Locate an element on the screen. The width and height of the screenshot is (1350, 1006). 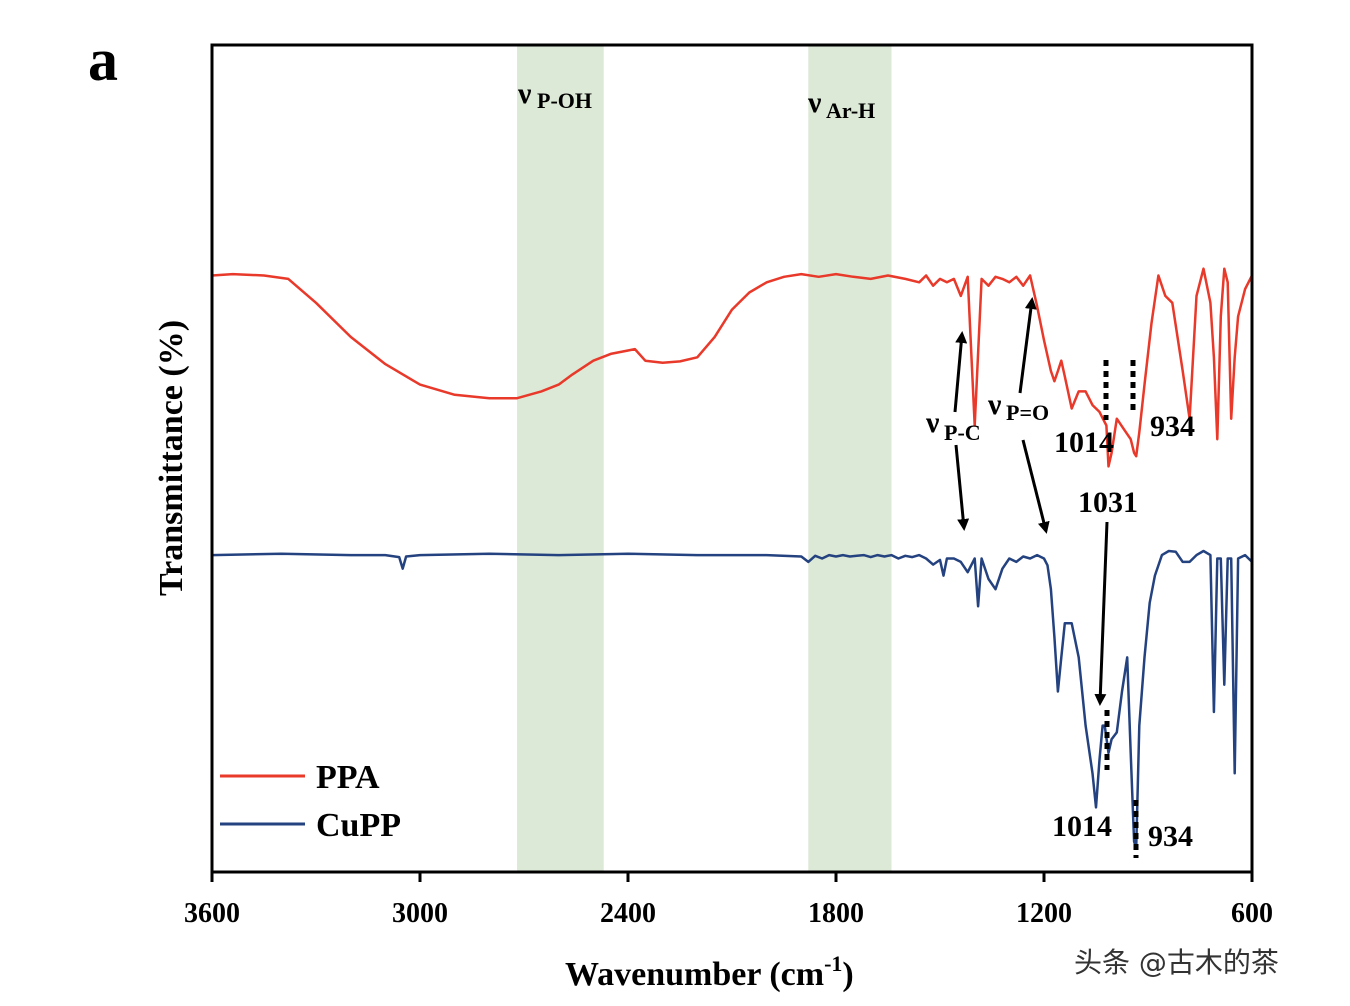
panel-label: a is located at coordinates (103, 60).